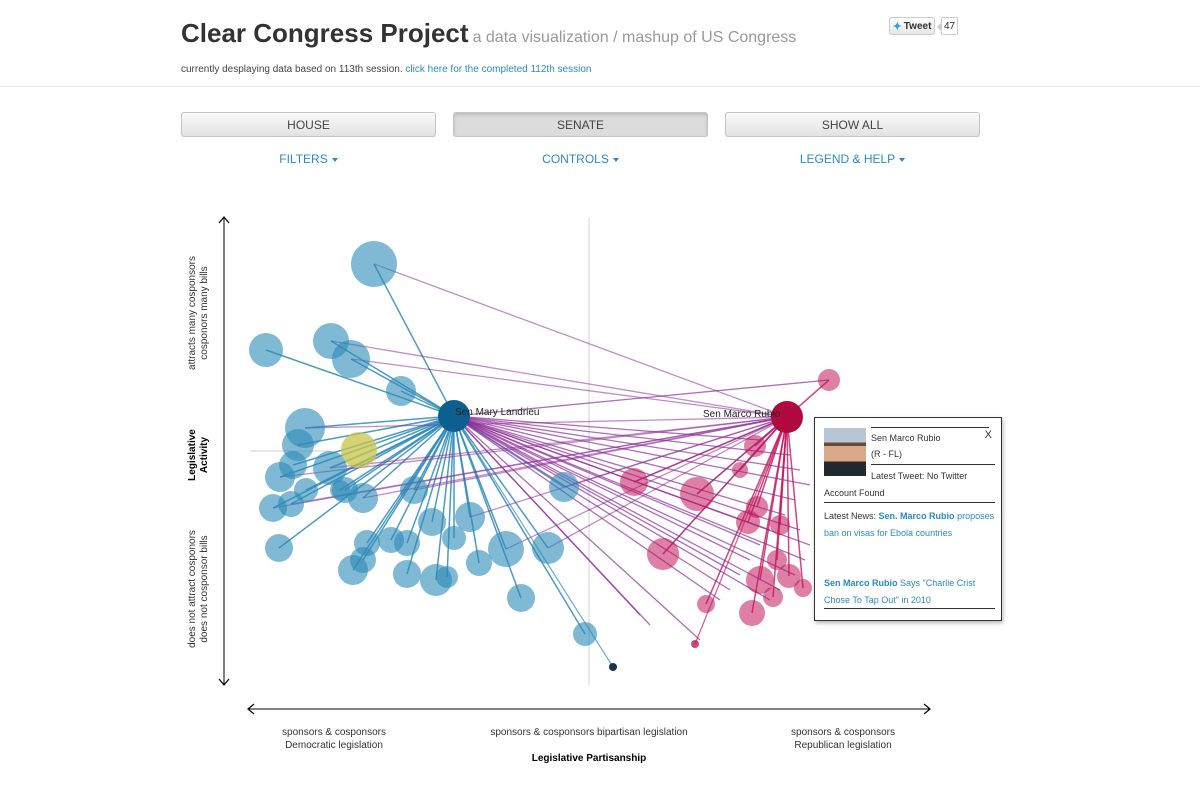 Image resolution: width=1200 pixels, height=800 pixels. What do you see at coordinates (850, 516) in the screenshot?
I see `news-prefix: Latest News:` at bounding box center [850, 516].